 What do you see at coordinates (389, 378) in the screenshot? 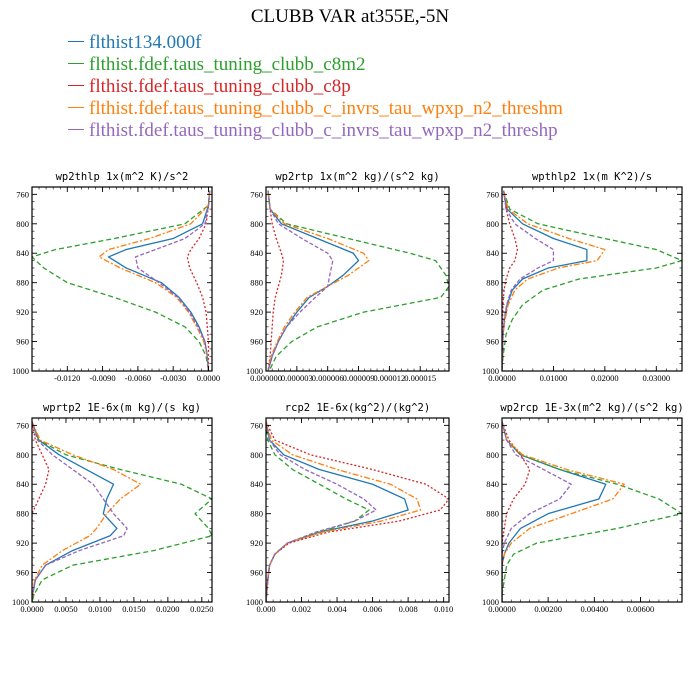
I see `x-tick-label: 0.000012` at bounding box center [389, 378].